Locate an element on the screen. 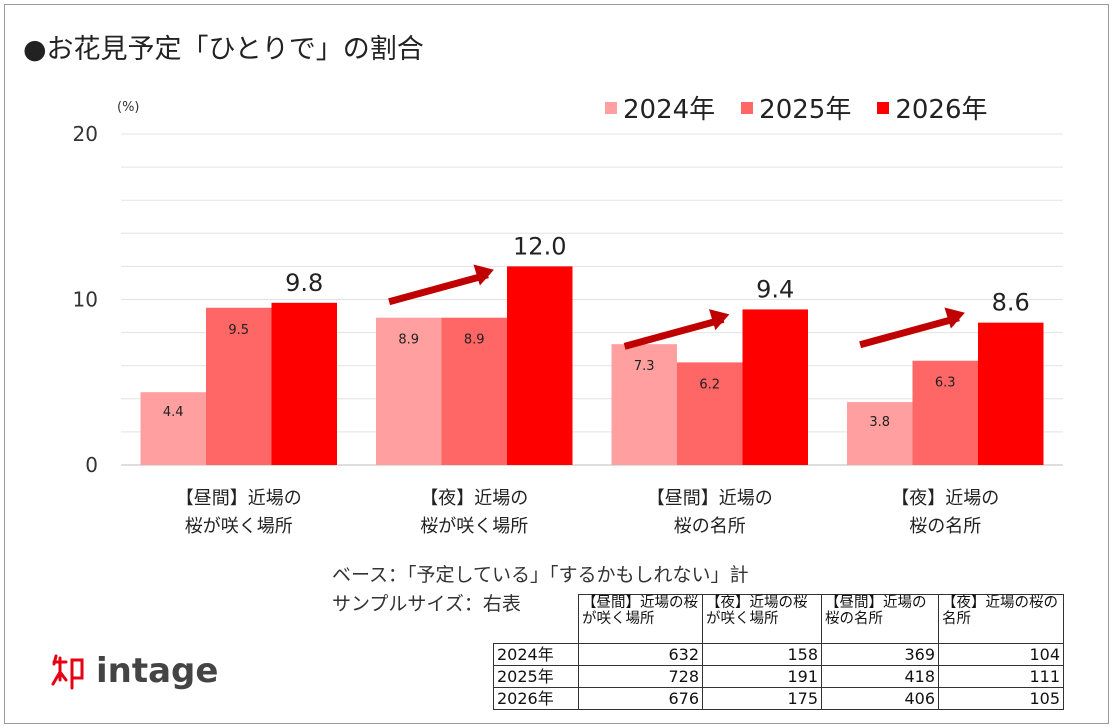  sample-table-header: 【夜】近場の桜が咲く場所 is located at coordinates (762, 619).